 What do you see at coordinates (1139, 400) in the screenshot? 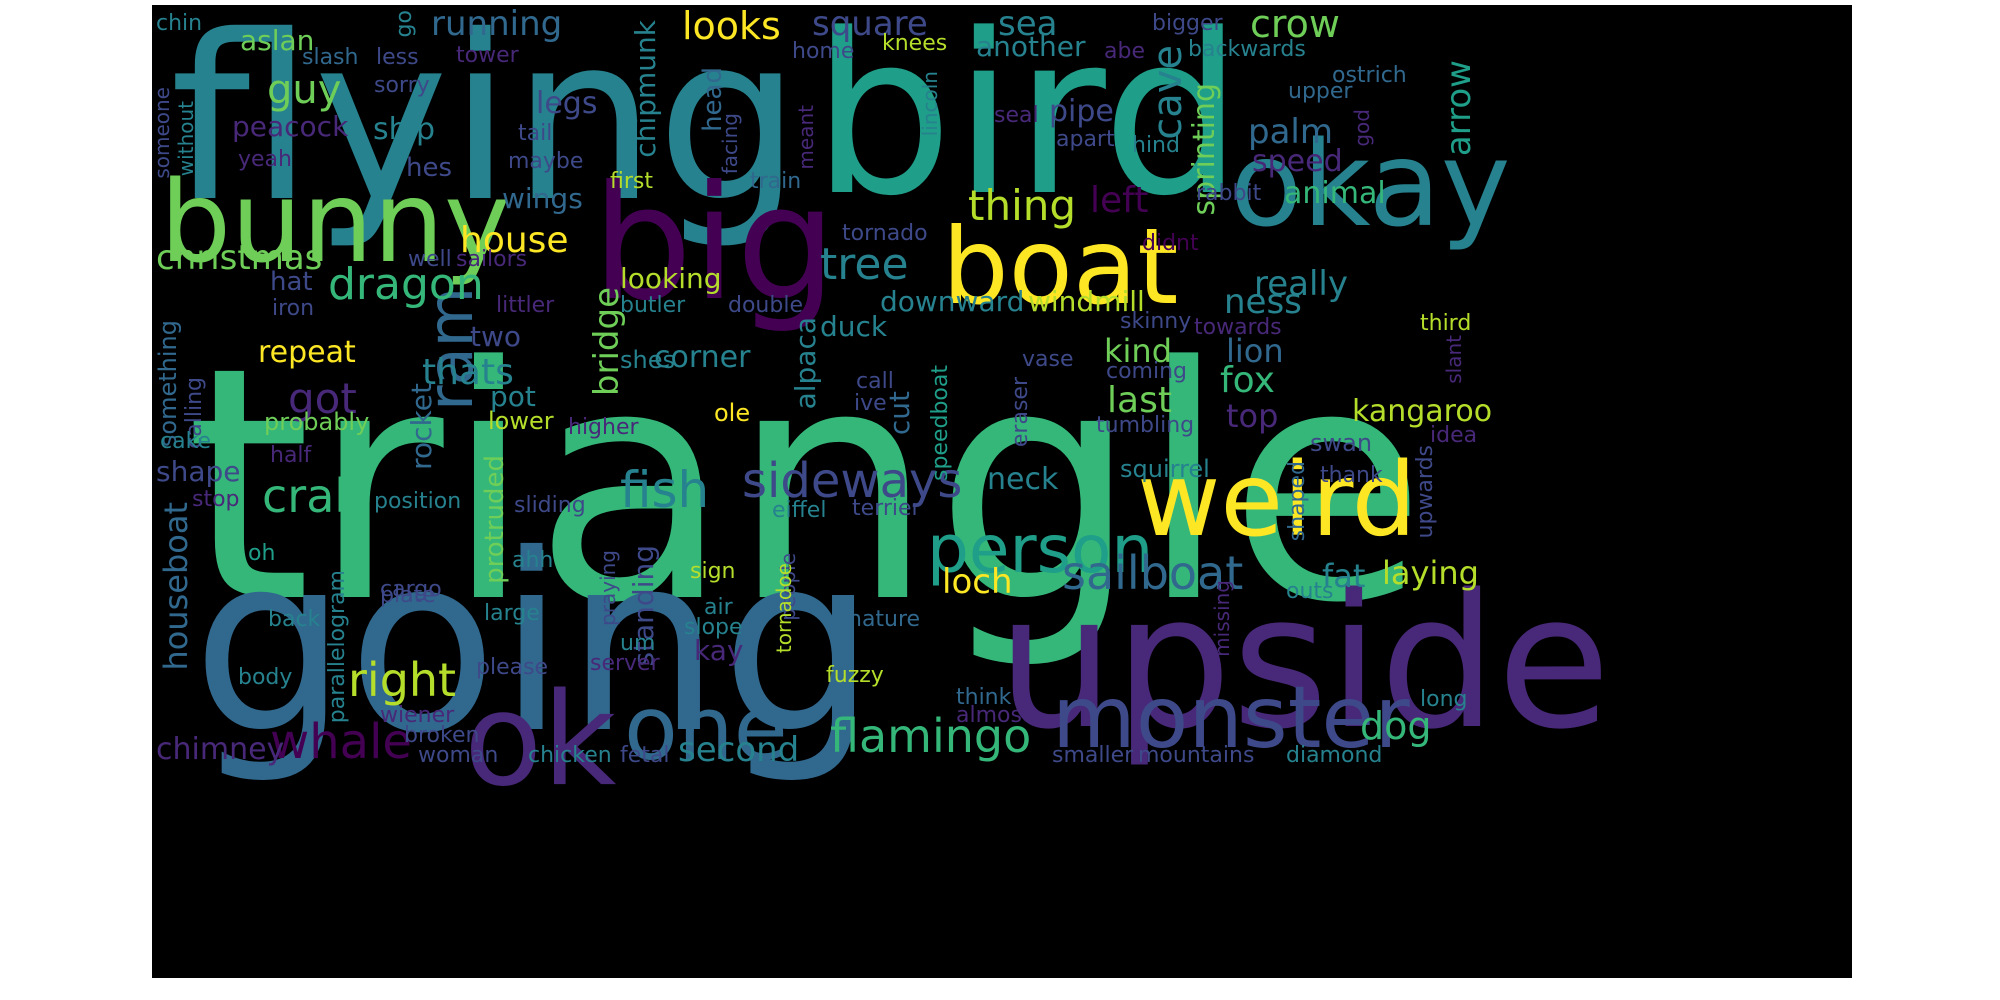
I see `word-last: last` at bounding box center [1139, 400].